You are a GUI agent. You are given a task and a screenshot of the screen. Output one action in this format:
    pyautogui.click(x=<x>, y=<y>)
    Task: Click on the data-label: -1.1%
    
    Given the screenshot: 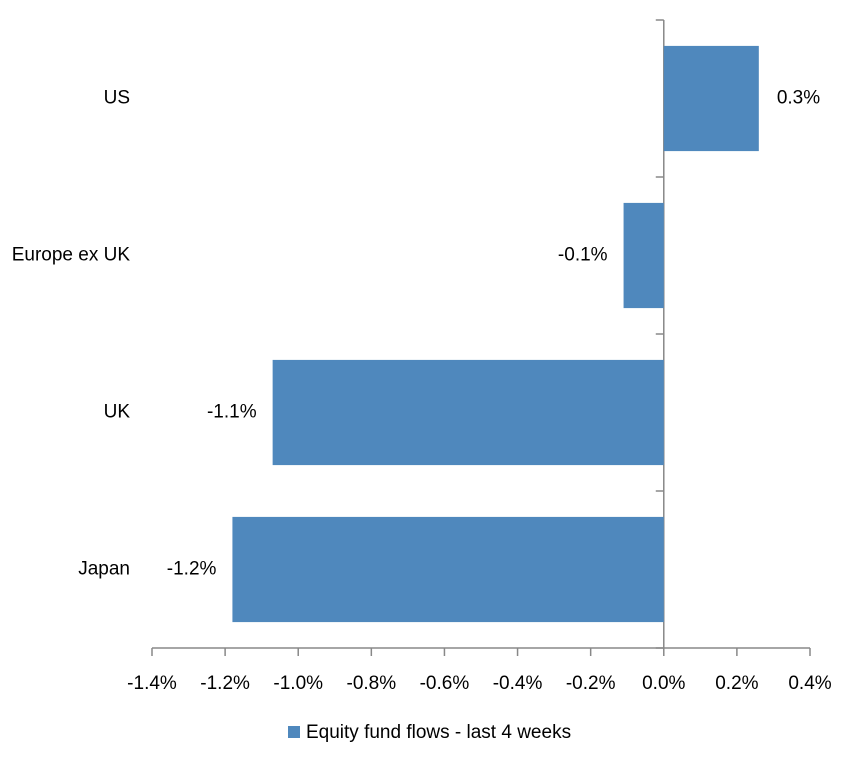 What is the action you would take?
    pyautogui.click(x=232, y=412)
    